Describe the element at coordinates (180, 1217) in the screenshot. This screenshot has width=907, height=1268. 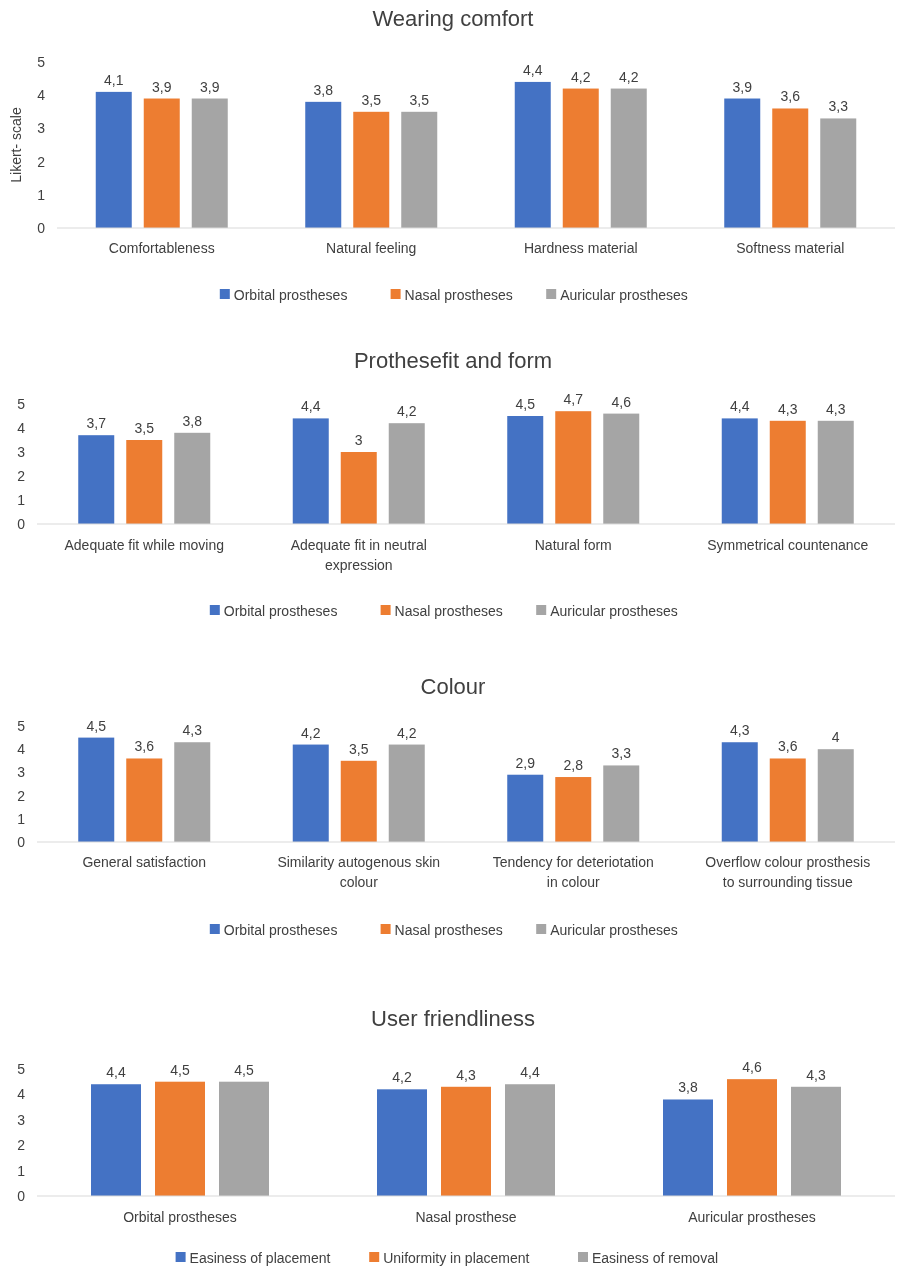
I see `x-tick-label: Orbital prostheses` at that location.